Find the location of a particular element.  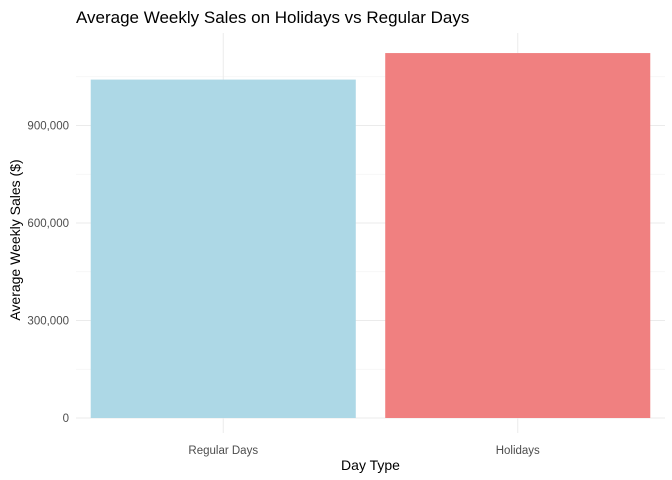

y-axis-ticks: 0 300,000 600,000 900,000 is located at coordinates (48, 273).